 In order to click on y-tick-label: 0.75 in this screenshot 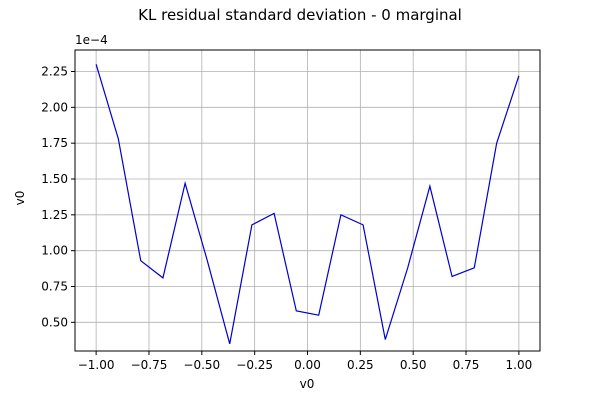, I will do `click(54, 287)`.